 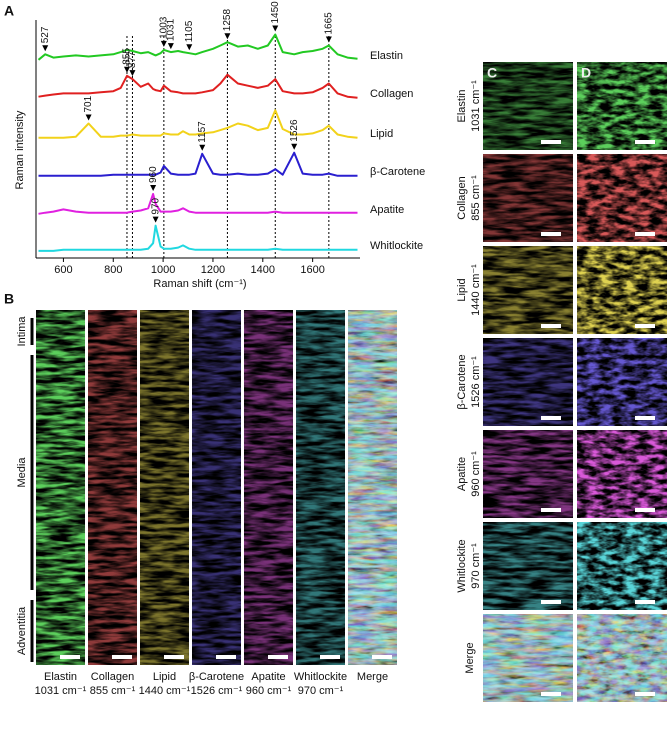 I want to click on x-tick-label: 1400, so click(x=263, y=270).